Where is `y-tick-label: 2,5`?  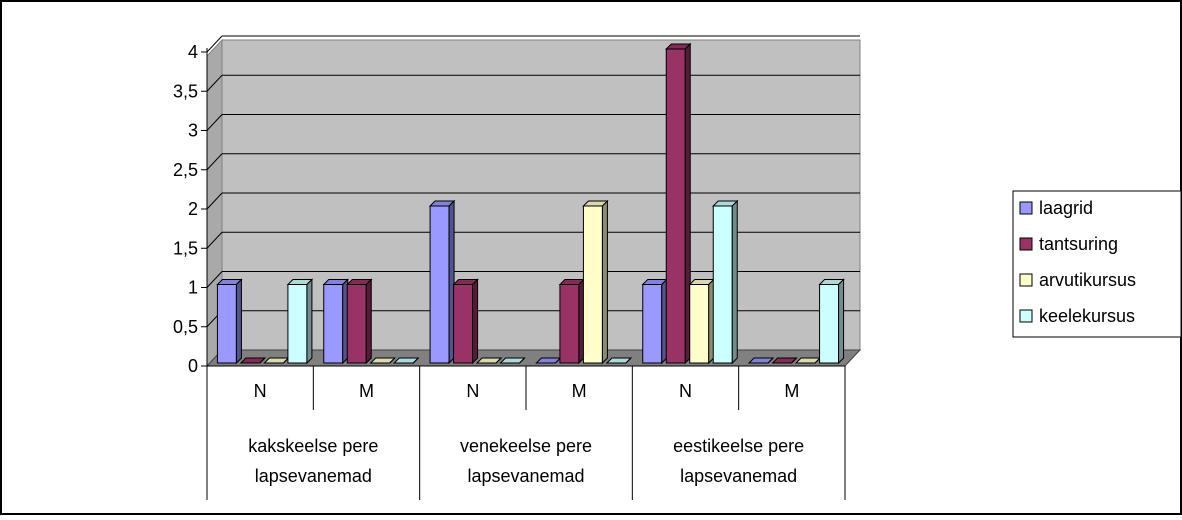 y-tick-label: 2,5 is located at coordinates (185, 170).